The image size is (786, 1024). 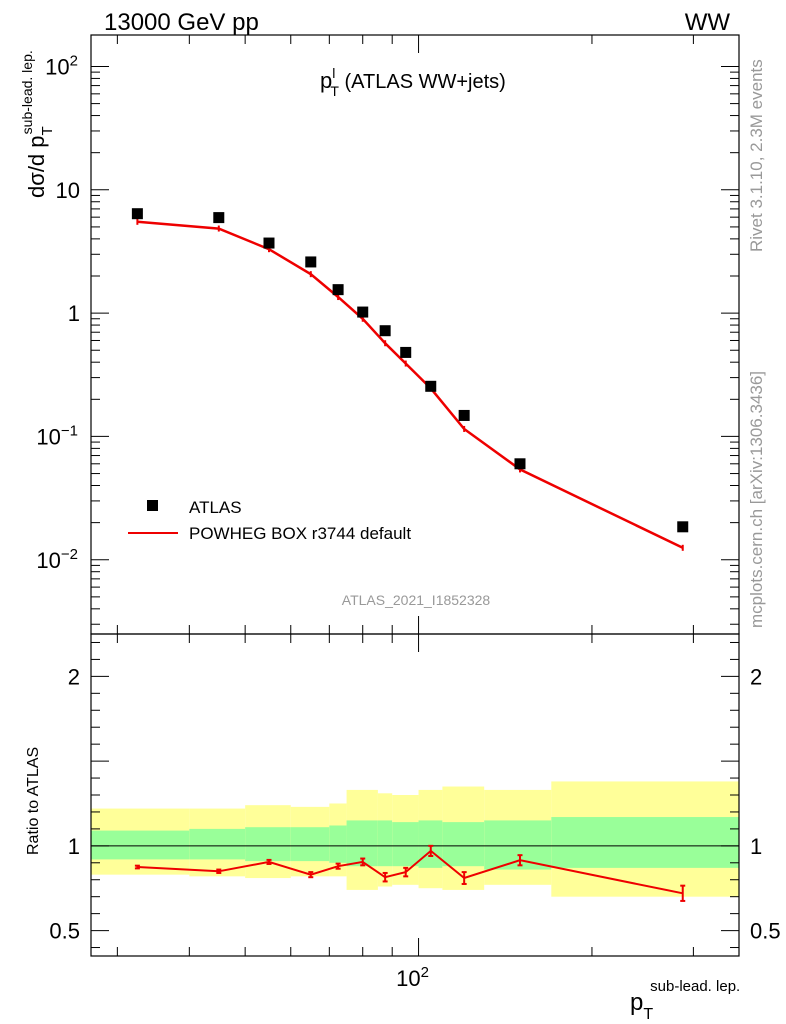 I want to click on x-axis-label-sup: sub-lead. lep., so click(x=695, y=986).